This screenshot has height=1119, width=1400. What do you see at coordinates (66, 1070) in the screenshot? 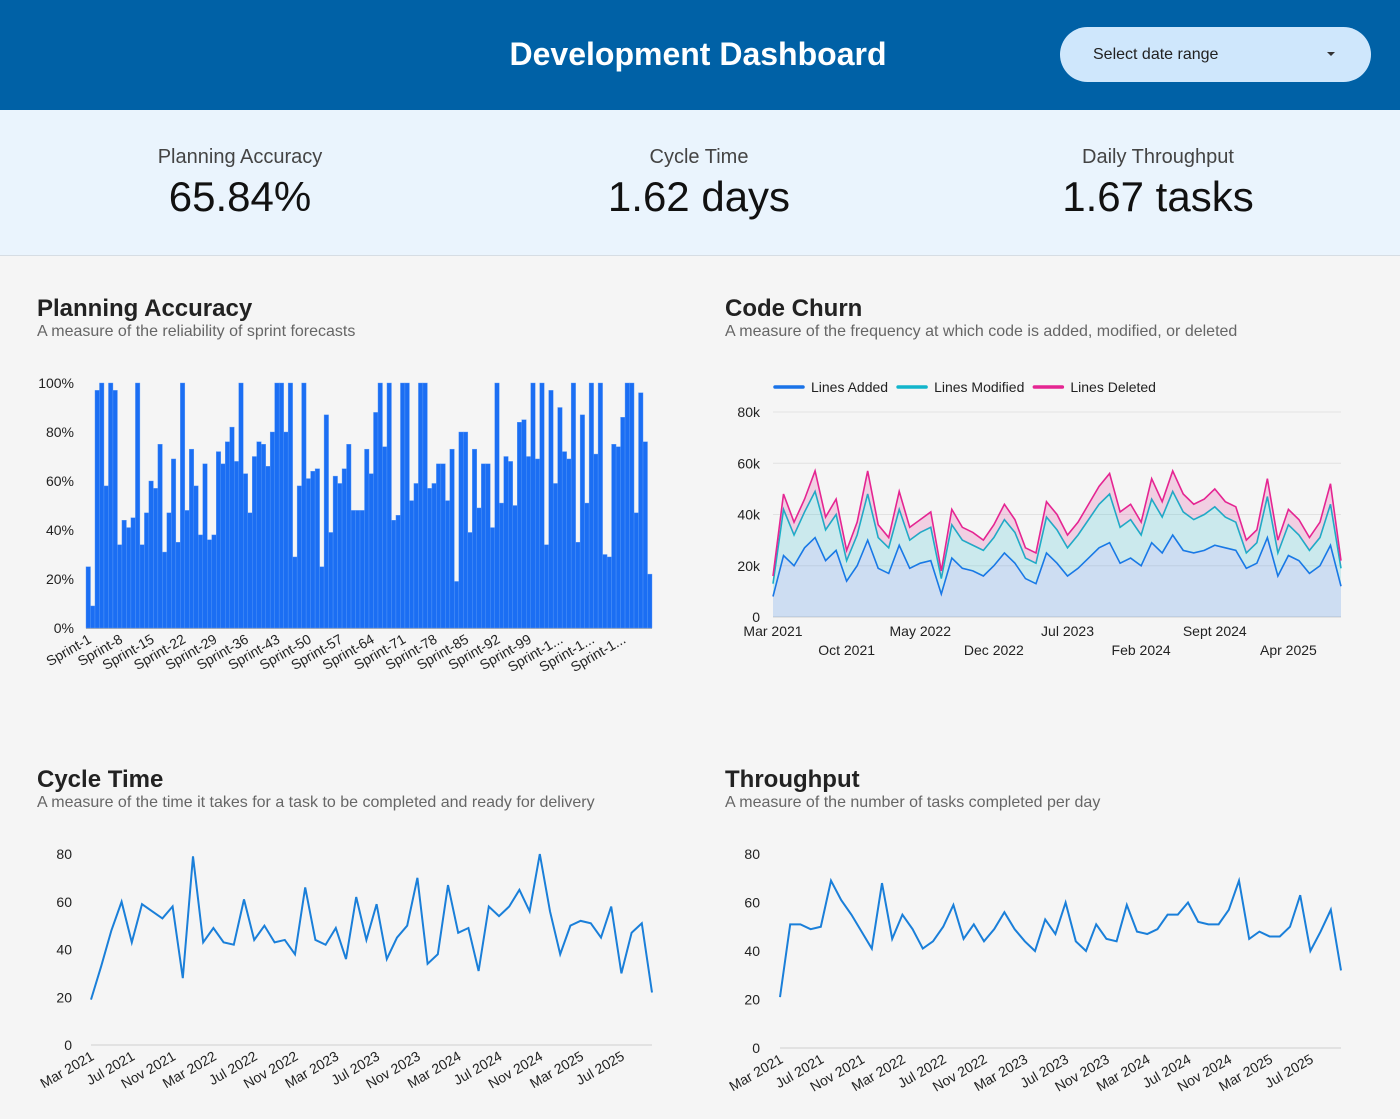
I see `x-tick-label: Mar 2021` at bounding box center [66, 1070].